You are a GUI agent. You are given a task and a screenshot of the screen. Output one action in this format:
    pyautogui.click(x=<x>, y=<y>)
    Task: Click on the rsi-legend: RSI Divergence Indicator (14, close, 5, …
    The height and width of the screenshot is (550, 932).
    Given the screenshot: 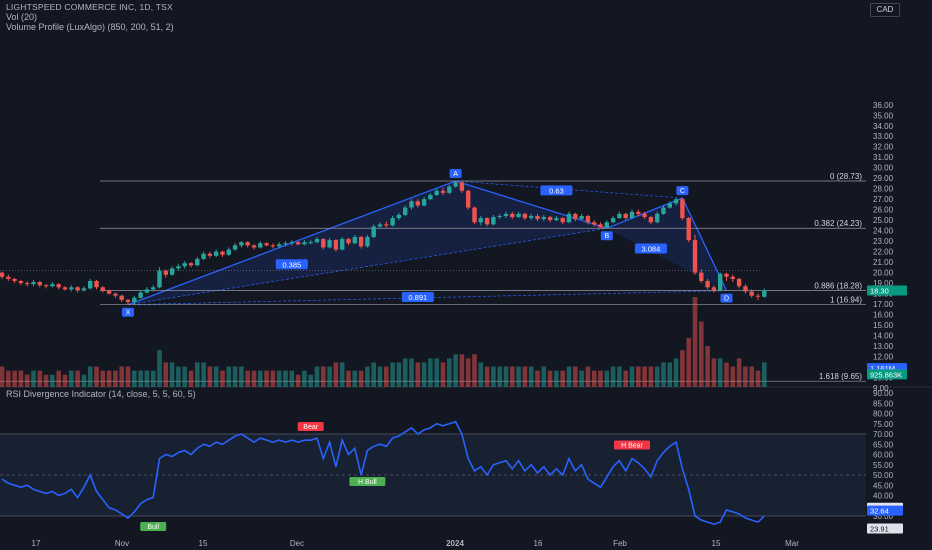 What is the action you would take?
    pyautogui.click(x=101, y=394)
    